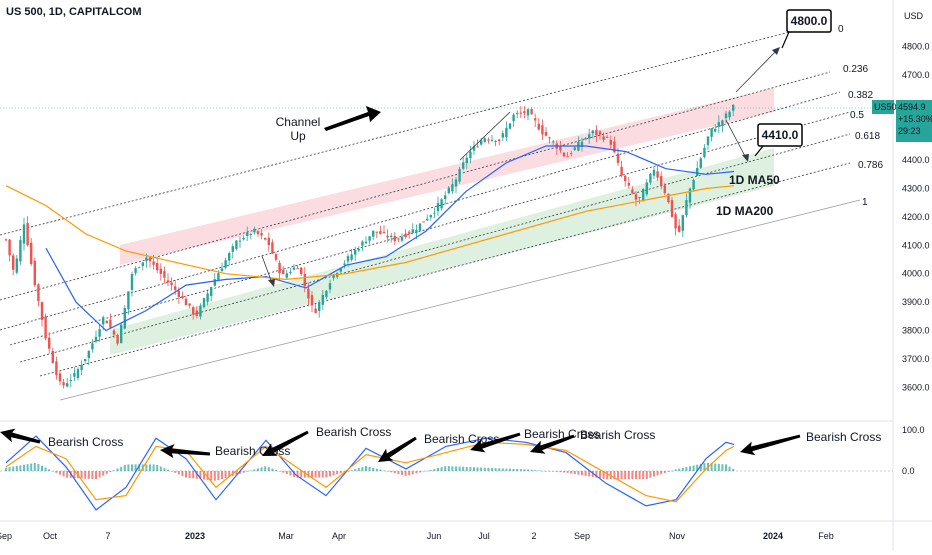 This screenshot has height=555, width=932. I want to click on fib-label-0.236: 0.236, so click(855, 69).